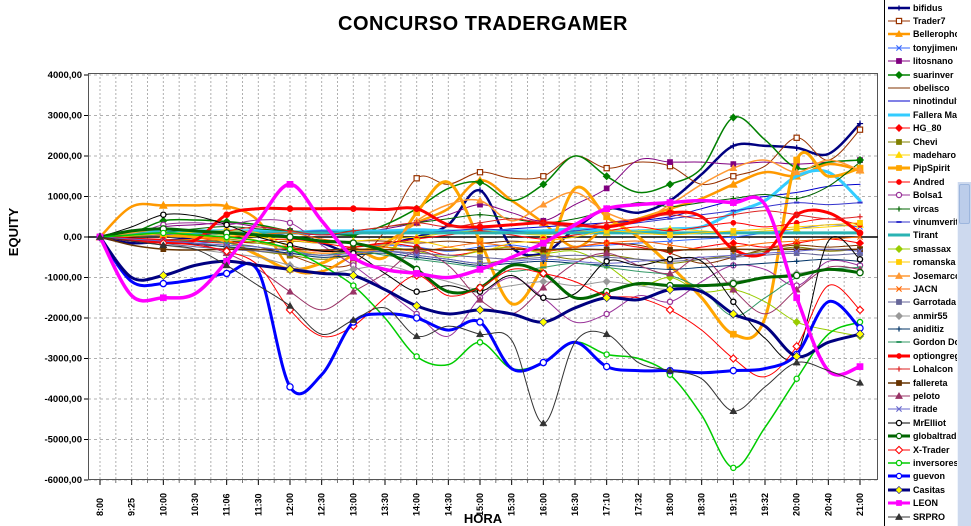 The width and height of the screenshot is (971, 526). Describe the element at coordinates (921, 436) in the screenshot. I see `legend-item-globaltrading: globaltrading` at that location.